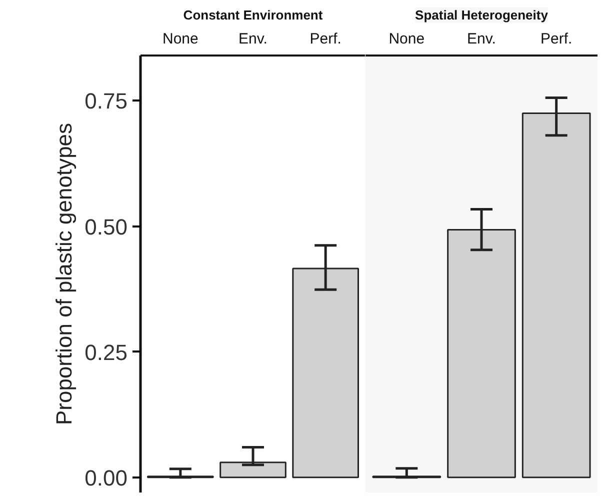 The width and height of the screenshot is (603, 501). Describe the element at coordinates (64, 274) in the screenshot. I see `y-axis-title: Proportion of plastic genotypes` at that location.